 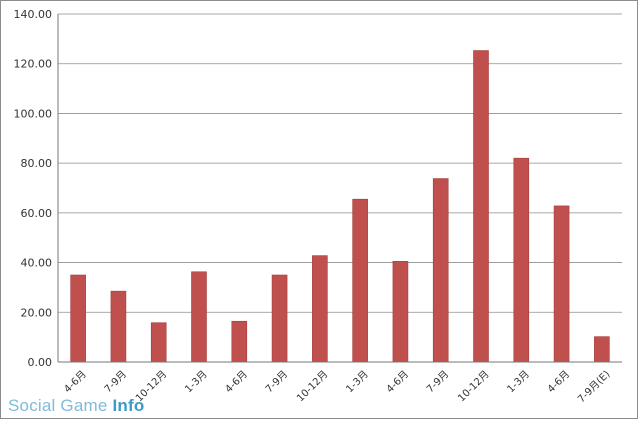 I want to click on y-tick-label: 120.00, so click(x=33, y=64).